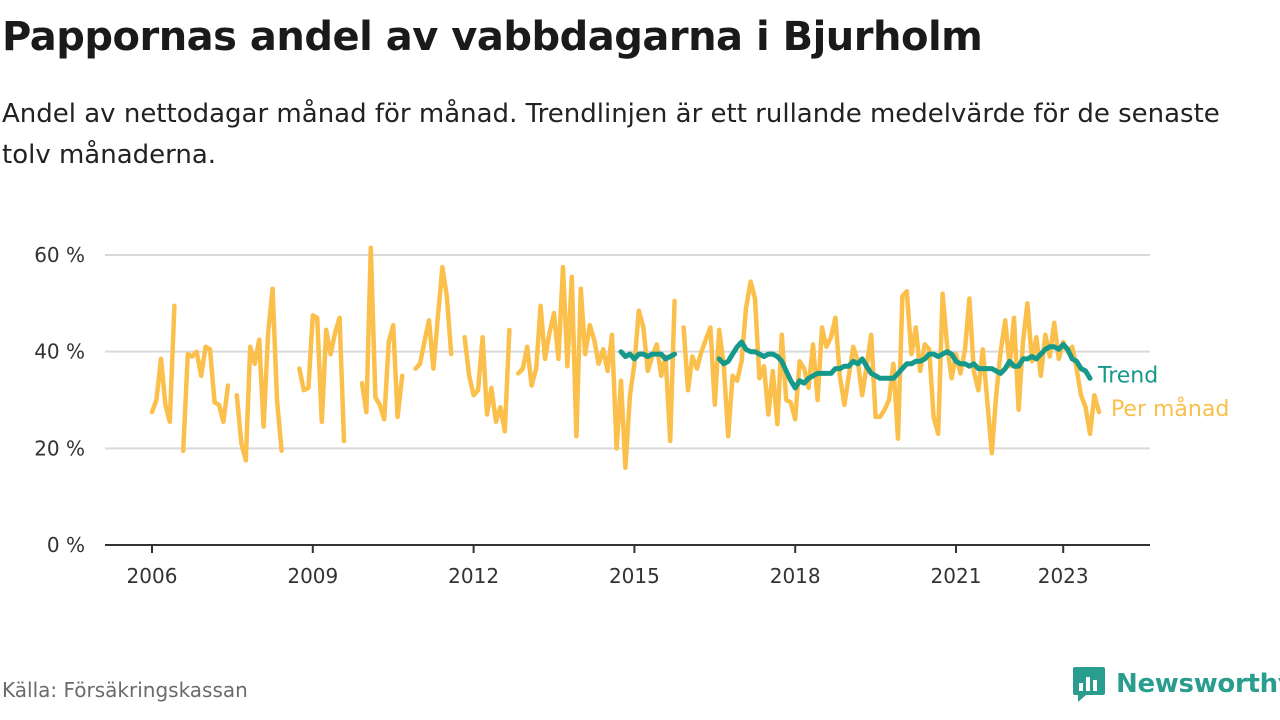 Image resolution: width=1280 pixels, height=720 pixels. I want to click on y-tick-label: 60 %, so click(59, 255).